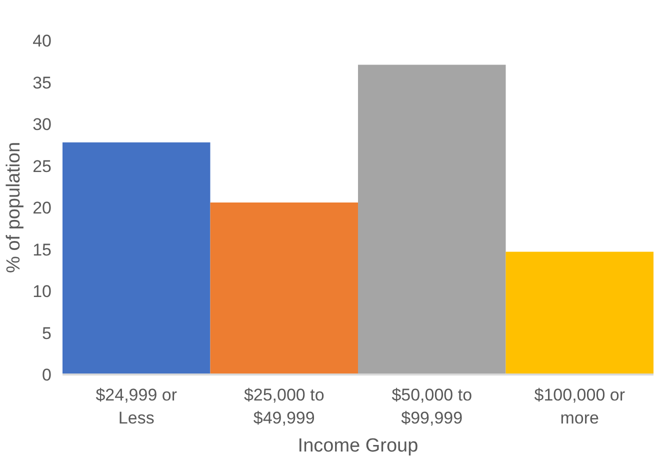 The width and height of the screenshot is (668, 459). What do you see at coordinates (42, 166) in the screenshot?
I see `y-tick-label: 25` at bounding box center [42, 166].